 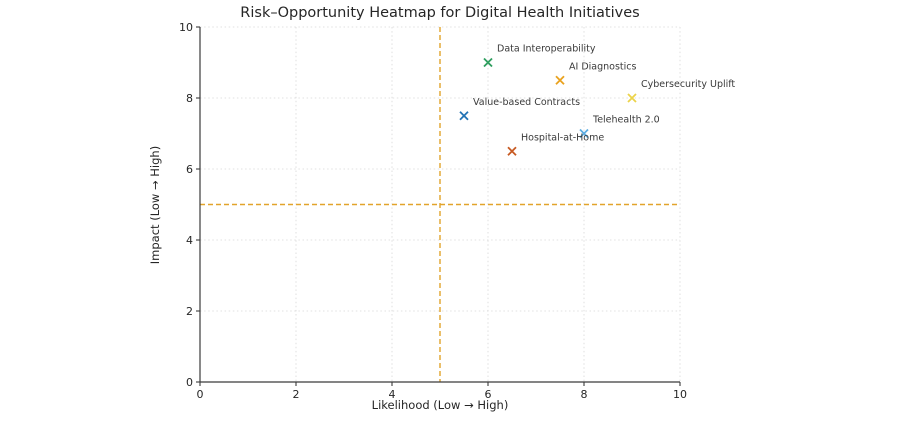 I want to click on data-point-label: Telehealth 2.0, so click(x=626, y=120).